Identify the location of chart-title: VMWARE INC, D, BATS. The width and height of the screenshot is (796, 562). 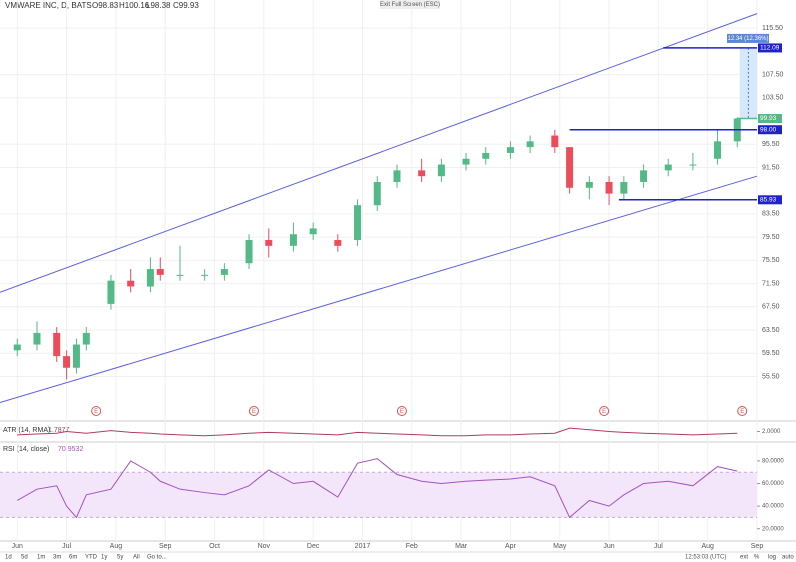
(48, 5).